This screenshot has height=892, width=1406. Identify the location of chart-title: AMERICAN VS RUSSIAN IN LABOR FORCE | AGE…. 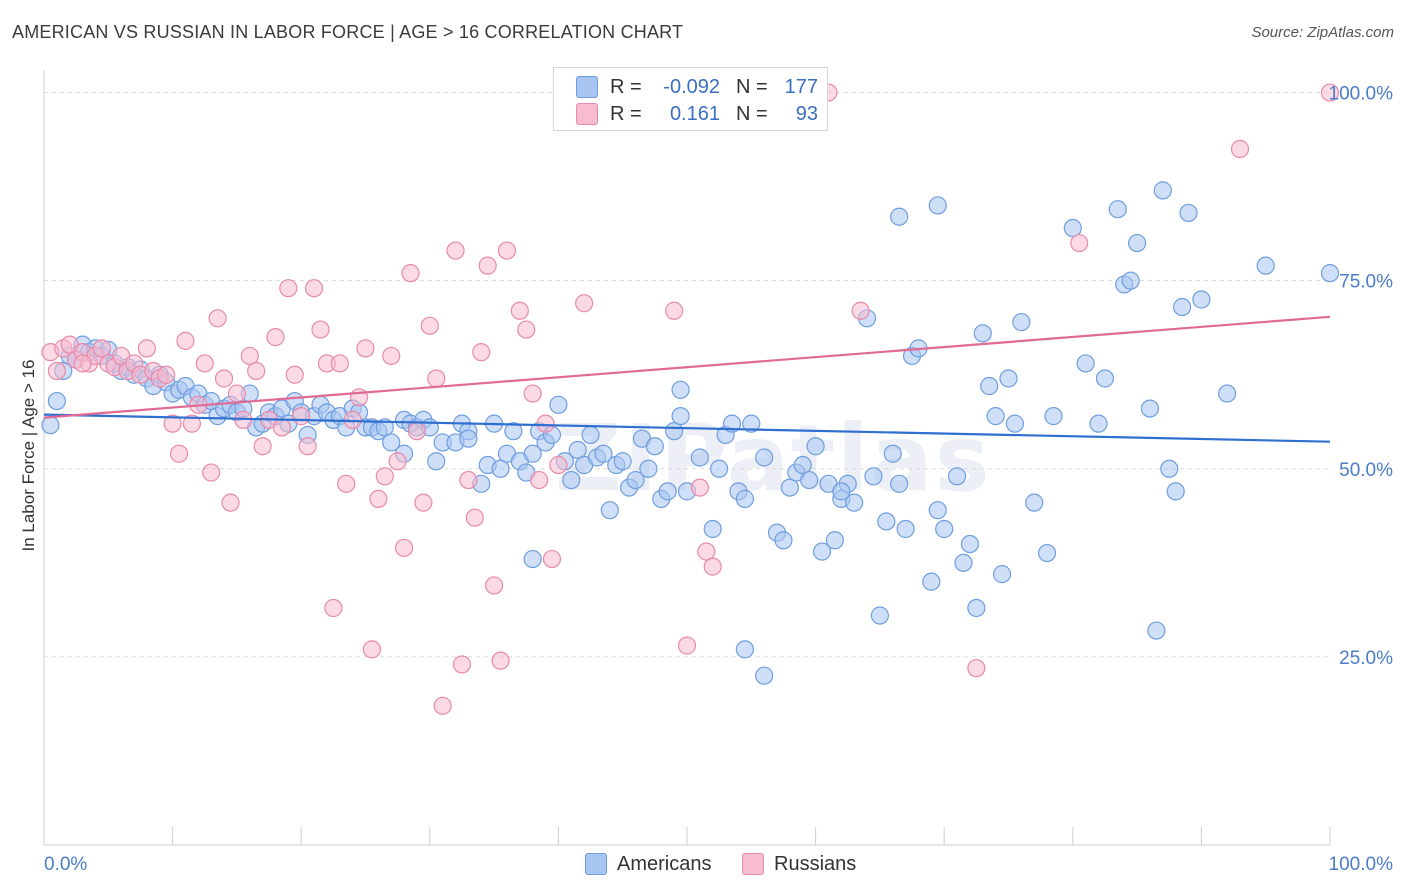
(348, 32).